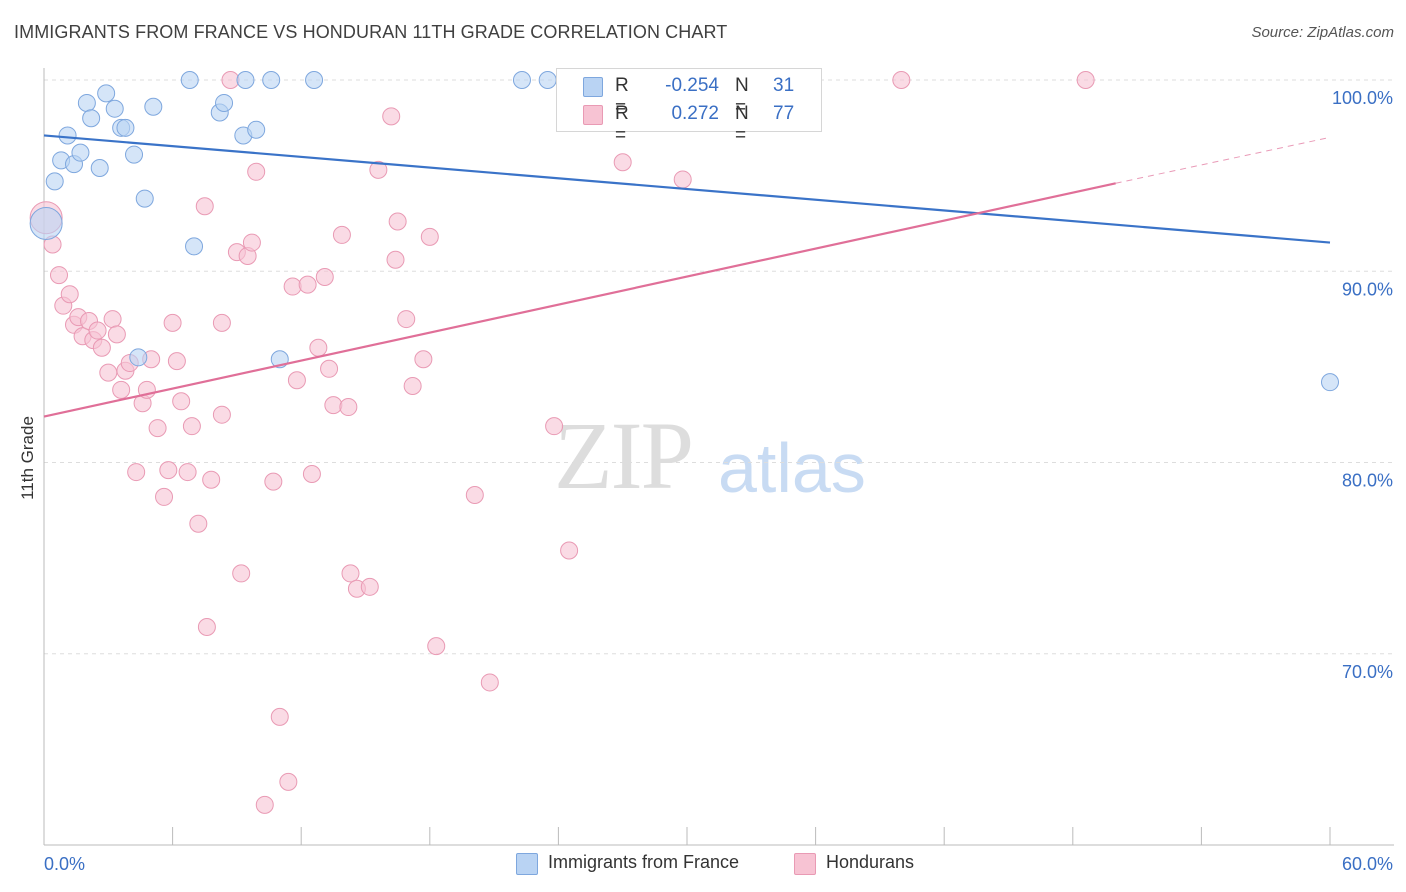 The height and width of the screenshot is (892, 1406). Describe the element at coordinates (593, 115) in the screenshot. I see `legend-swatch-hondurans` at that location.